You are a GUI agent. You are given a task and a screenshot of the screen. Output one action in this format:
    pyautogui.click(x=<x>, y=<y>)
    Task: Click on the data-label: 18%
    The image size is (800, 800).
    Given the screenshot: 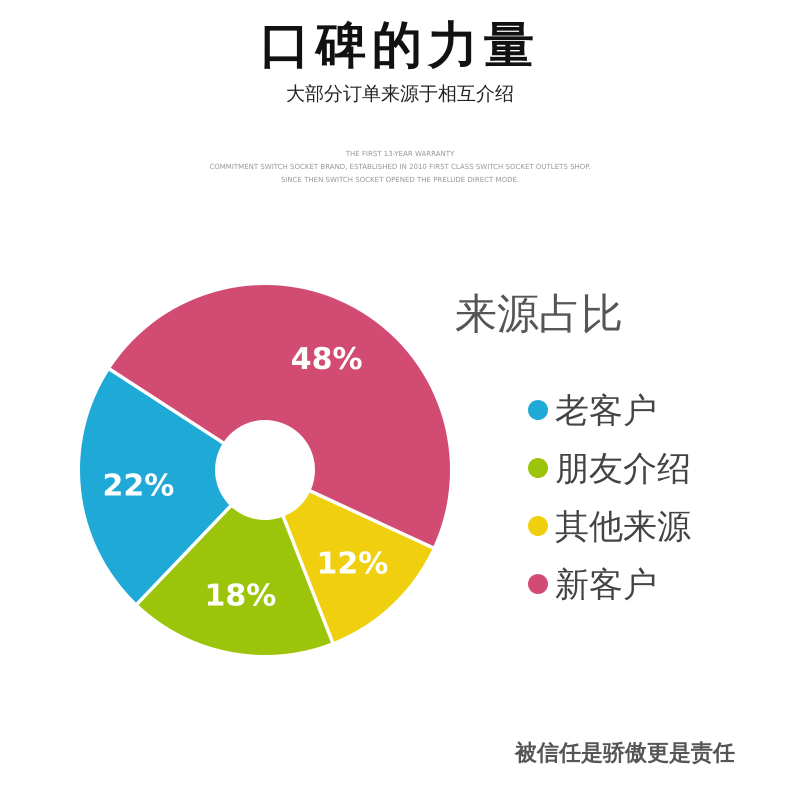 What is the action you would take?
    pyautogui.click(x=240, y=596)
    